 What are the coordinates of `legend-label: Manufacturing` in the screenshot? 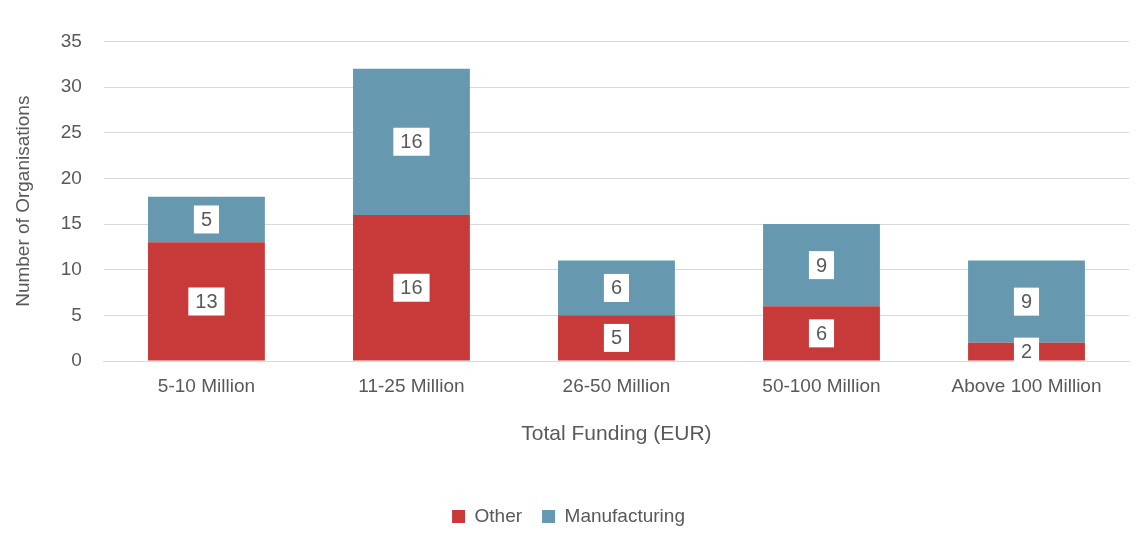 It's located at (624, 515).